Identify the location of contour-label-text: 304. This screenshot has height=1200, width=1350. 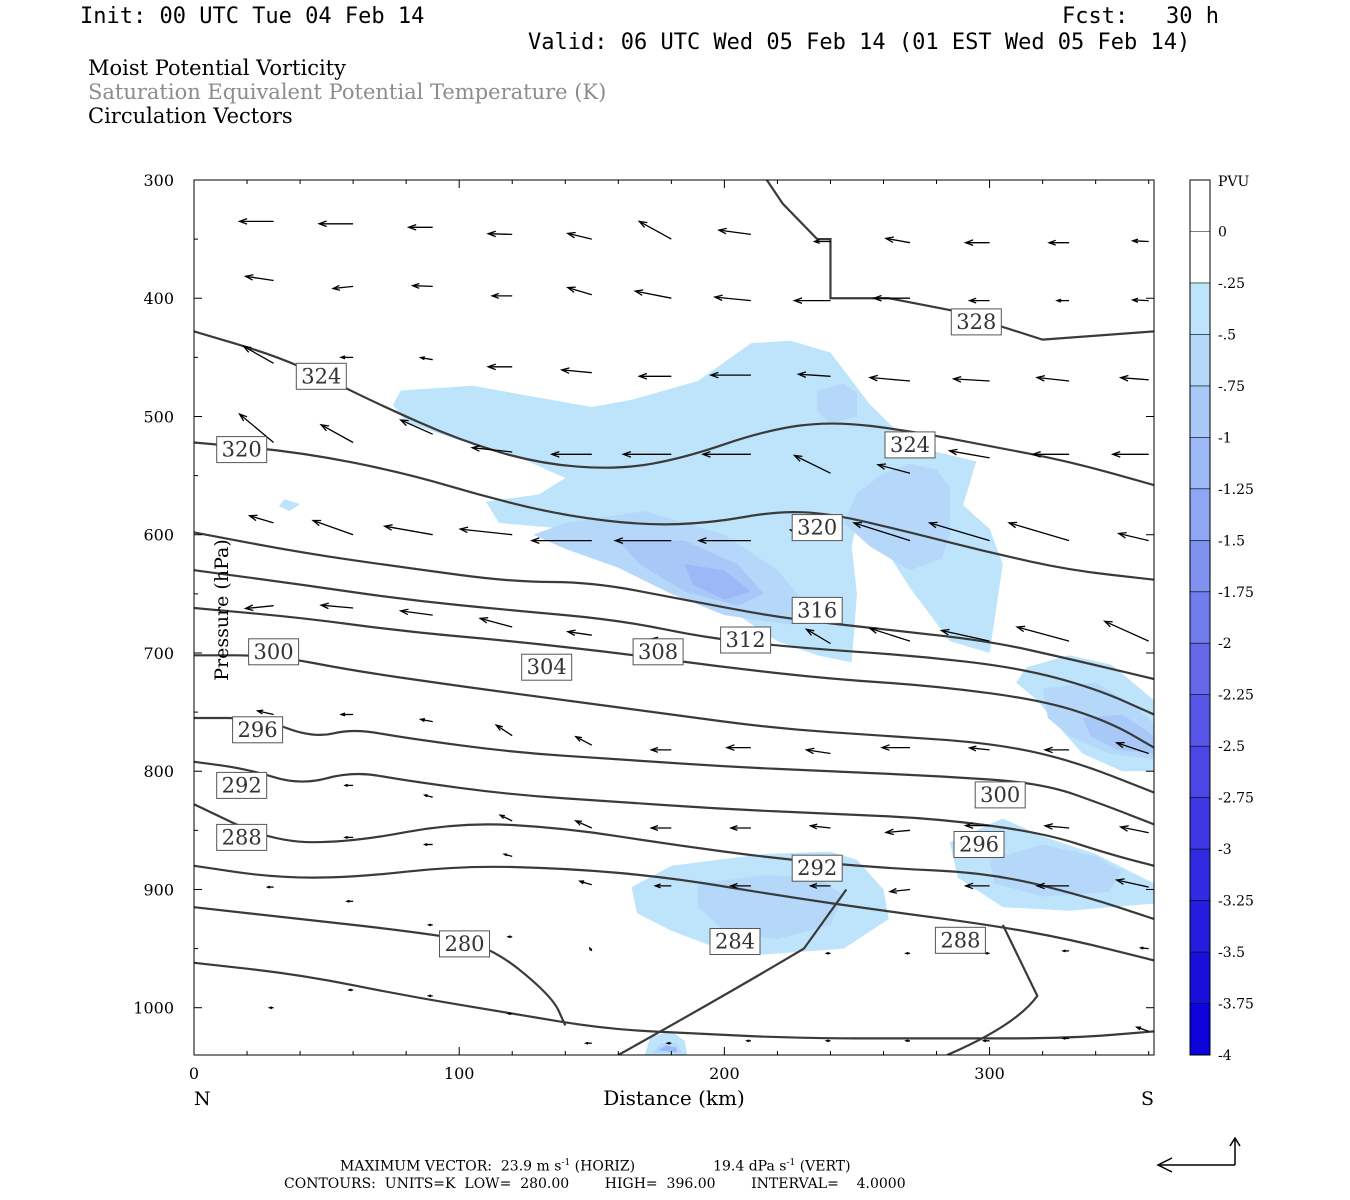
(547, 667).